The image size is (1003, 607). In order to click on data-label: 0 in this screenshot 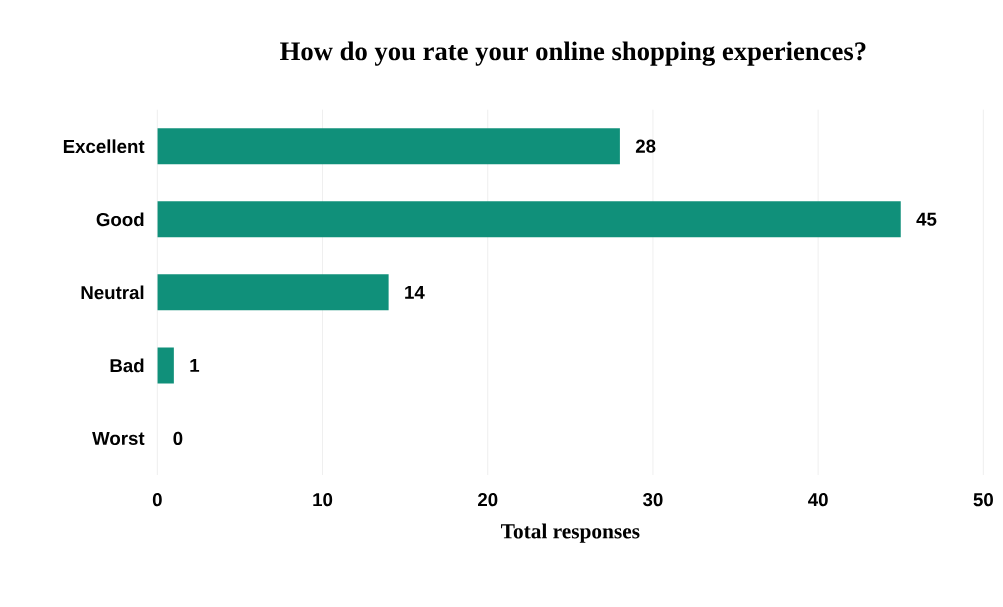, I will do `click(178, 438)`.